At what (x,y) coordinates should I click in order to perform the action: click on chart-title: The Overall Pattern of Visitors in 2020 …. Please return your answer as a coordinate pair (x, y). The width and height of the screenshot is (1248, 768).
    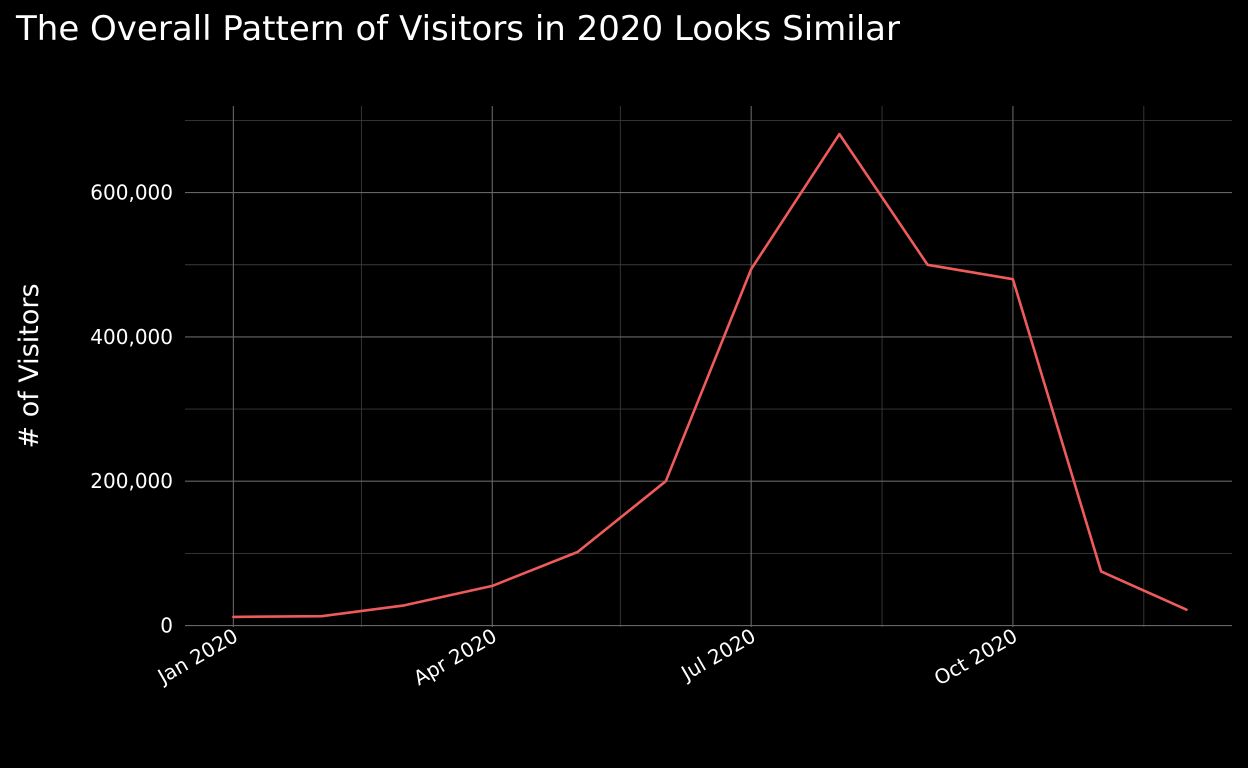
    Looking at the image, I should click on (457, 29).